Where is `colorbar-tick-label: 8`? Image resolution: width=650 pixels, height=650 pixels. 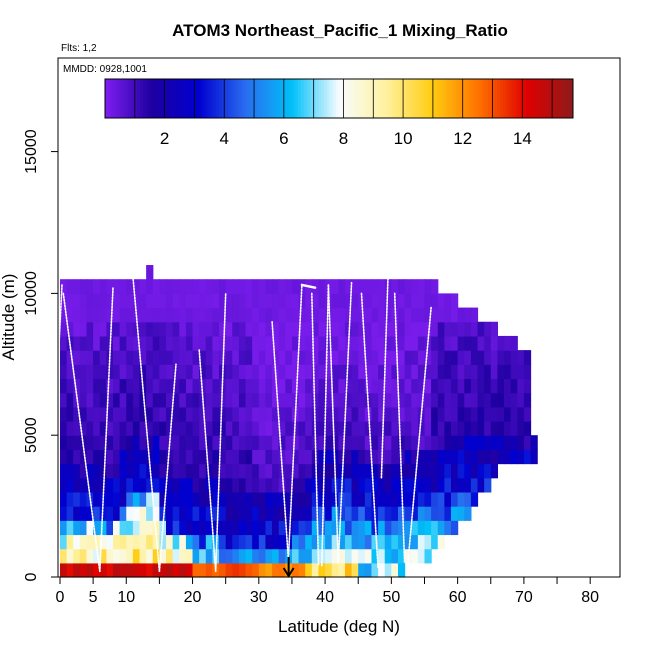
colorbar-tick-label: 8 is located at coordinates (343, 138).